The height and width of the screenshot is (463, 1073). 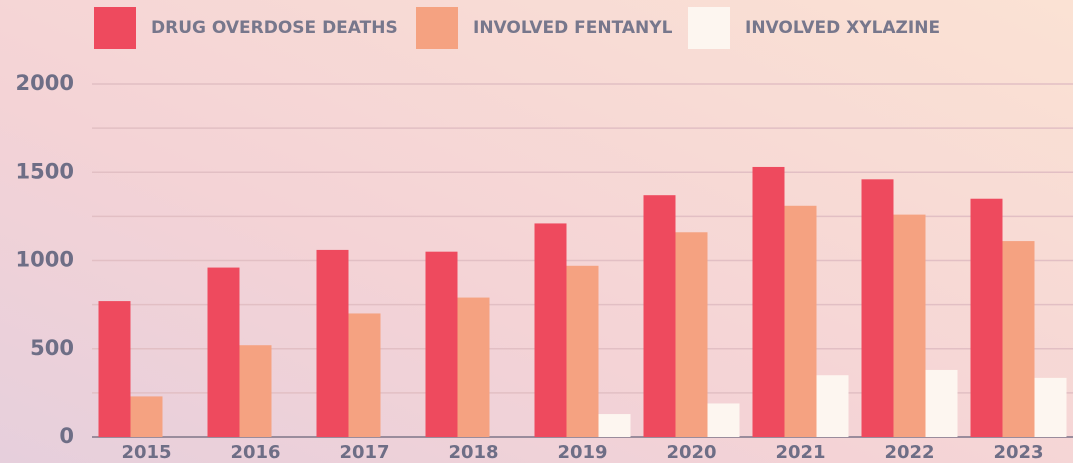 What do you see at coordinates (691, 452) in the screenshot?
I see `x-tick-label: 2020` at bounding box center [691, 452].